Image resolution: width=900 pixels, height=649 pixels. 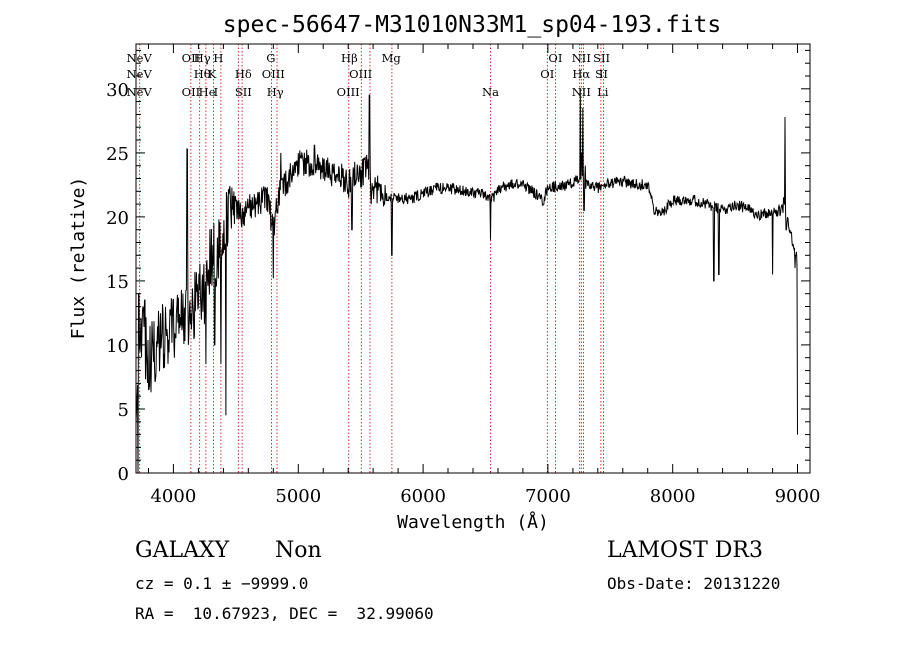 What do you see at coordinates (798, 496) in the screenshot?
I see `x-tick-label: 9000` at bounding box center [798, 496].